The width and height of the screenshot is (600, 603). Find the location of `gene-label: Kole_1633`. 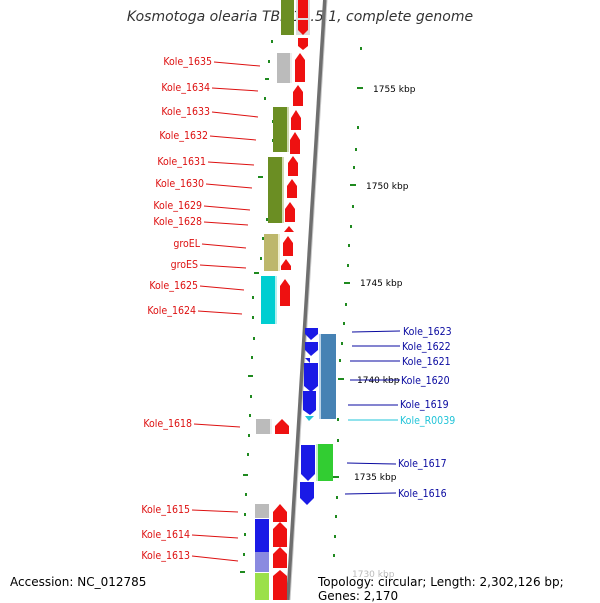

gene-label: Kole_1633 is located at coordinates (185, 112).